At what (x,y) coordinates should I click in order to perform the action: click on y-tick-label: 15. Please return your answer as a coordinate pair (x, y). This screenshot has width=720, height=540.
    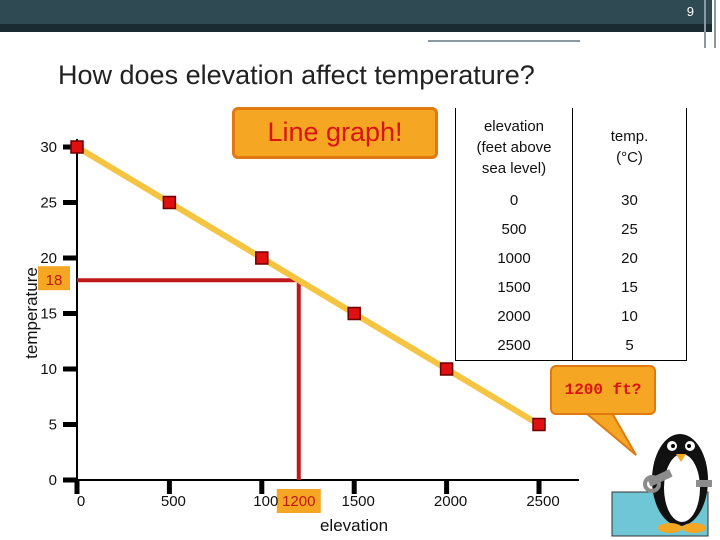
    Looking at the image, I should click on (48, 314).